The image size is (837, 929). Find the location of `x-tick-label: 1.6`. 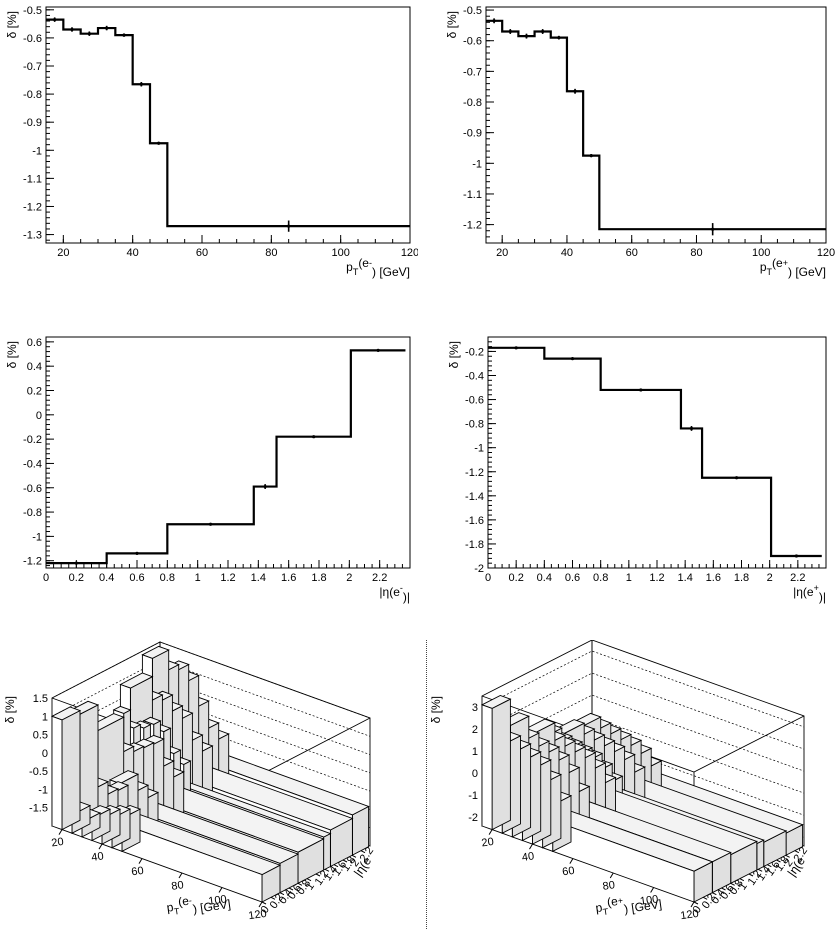

x-tick-label: 1.6 is located at coordinates (288, 578).